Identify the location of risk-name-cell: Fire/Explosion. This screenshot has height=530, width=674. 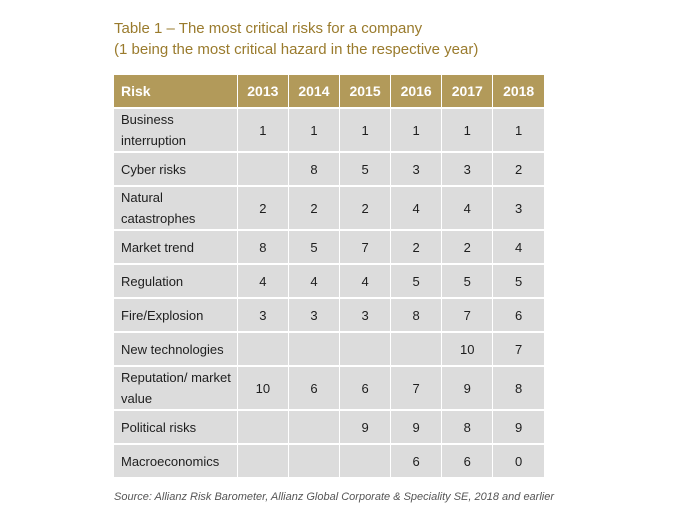
(176, 315).